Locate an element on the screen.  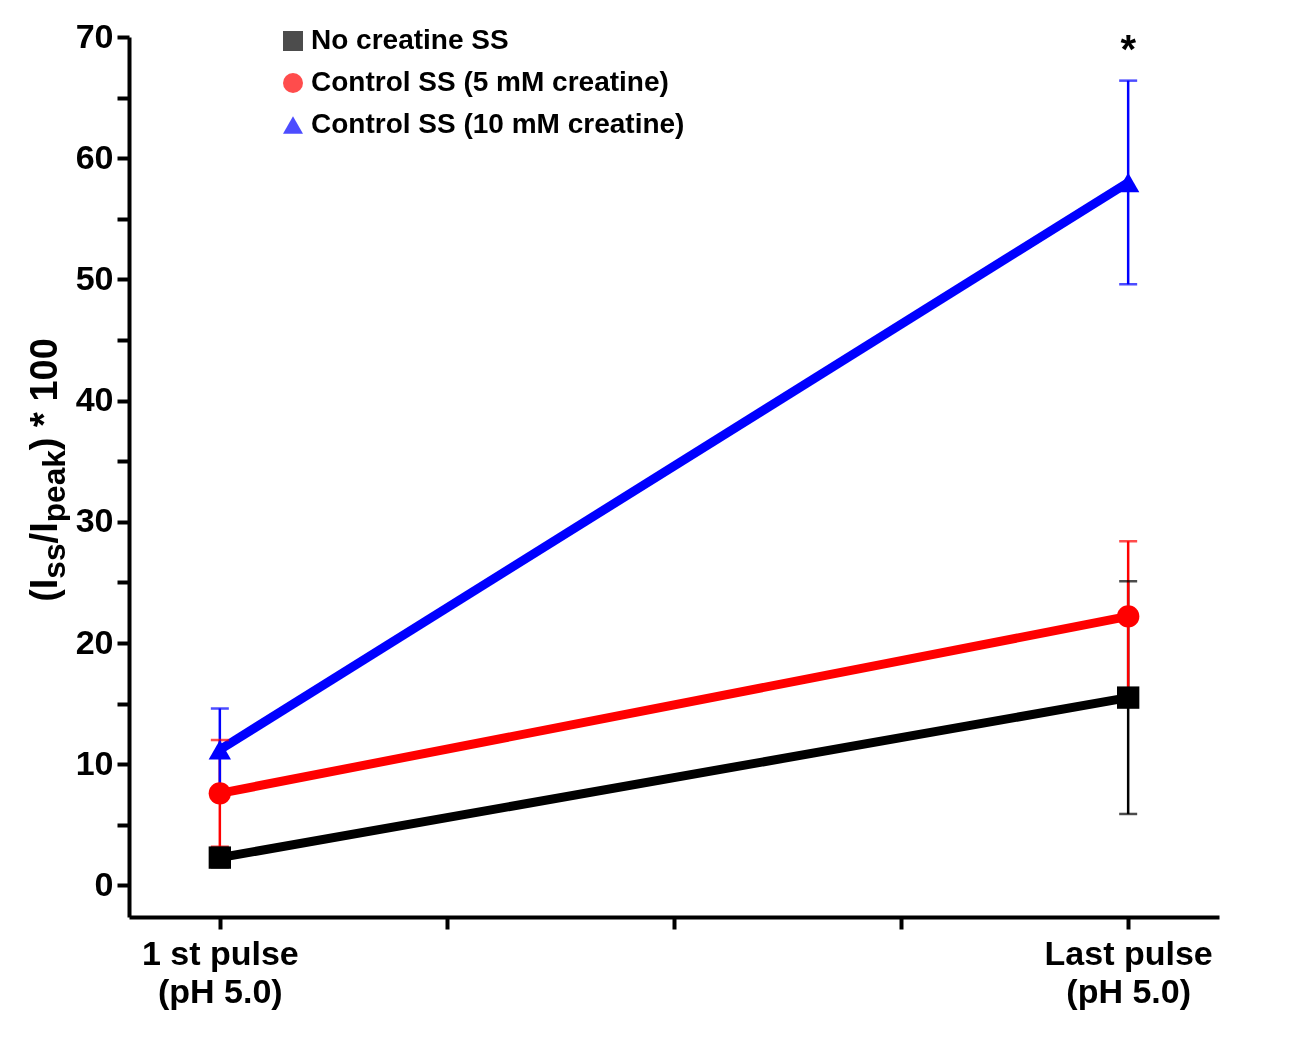
y-tick-label: 10 is located at coordinates (94, 762).